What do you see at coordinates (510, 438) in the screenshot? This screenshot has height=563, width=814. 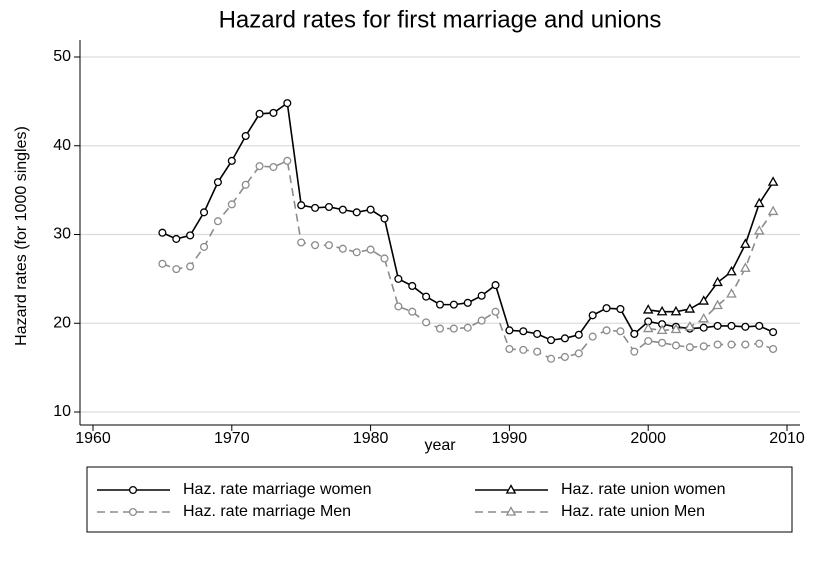 I see `x-tick-label: 1990` at bounding box center [510, 438].